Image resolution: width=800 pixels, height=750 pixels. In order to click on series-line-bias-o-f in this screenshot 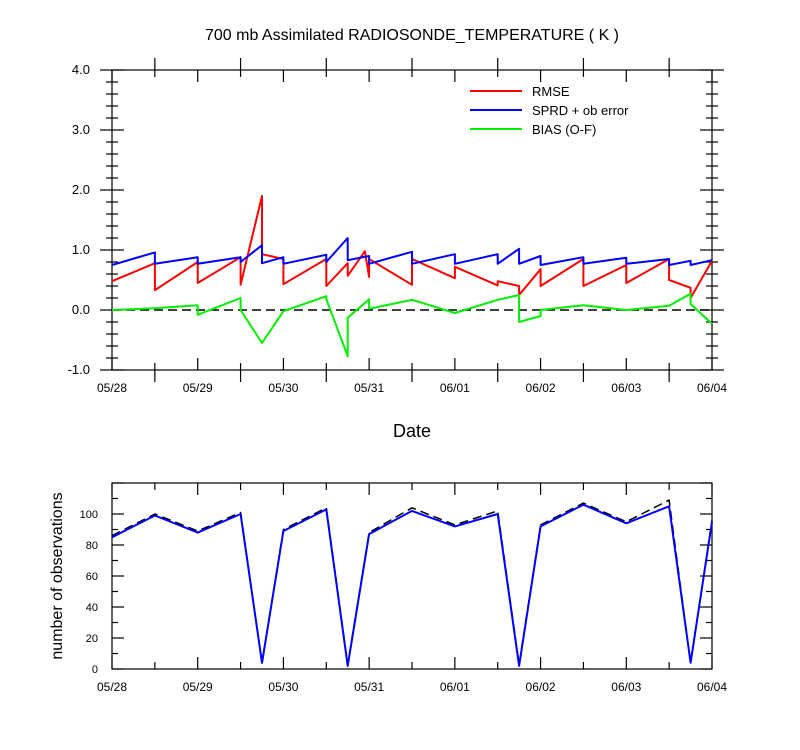, I will do `click(412, 325)`.